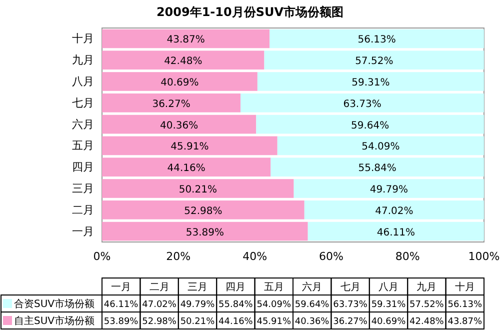 The width and height of the screenshot is (500, 332). Describe the element at coordinates (312, 305) in the screenshot. I see `text: 59.64%` at that location.